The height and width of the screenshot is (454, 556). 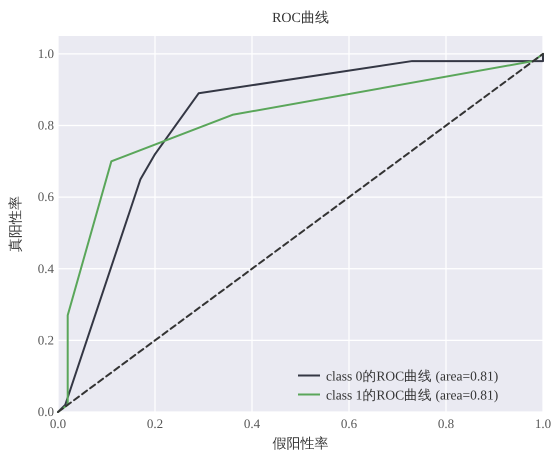 I want to click on chart-title: ROC曲线, so click(x=300, y=18).